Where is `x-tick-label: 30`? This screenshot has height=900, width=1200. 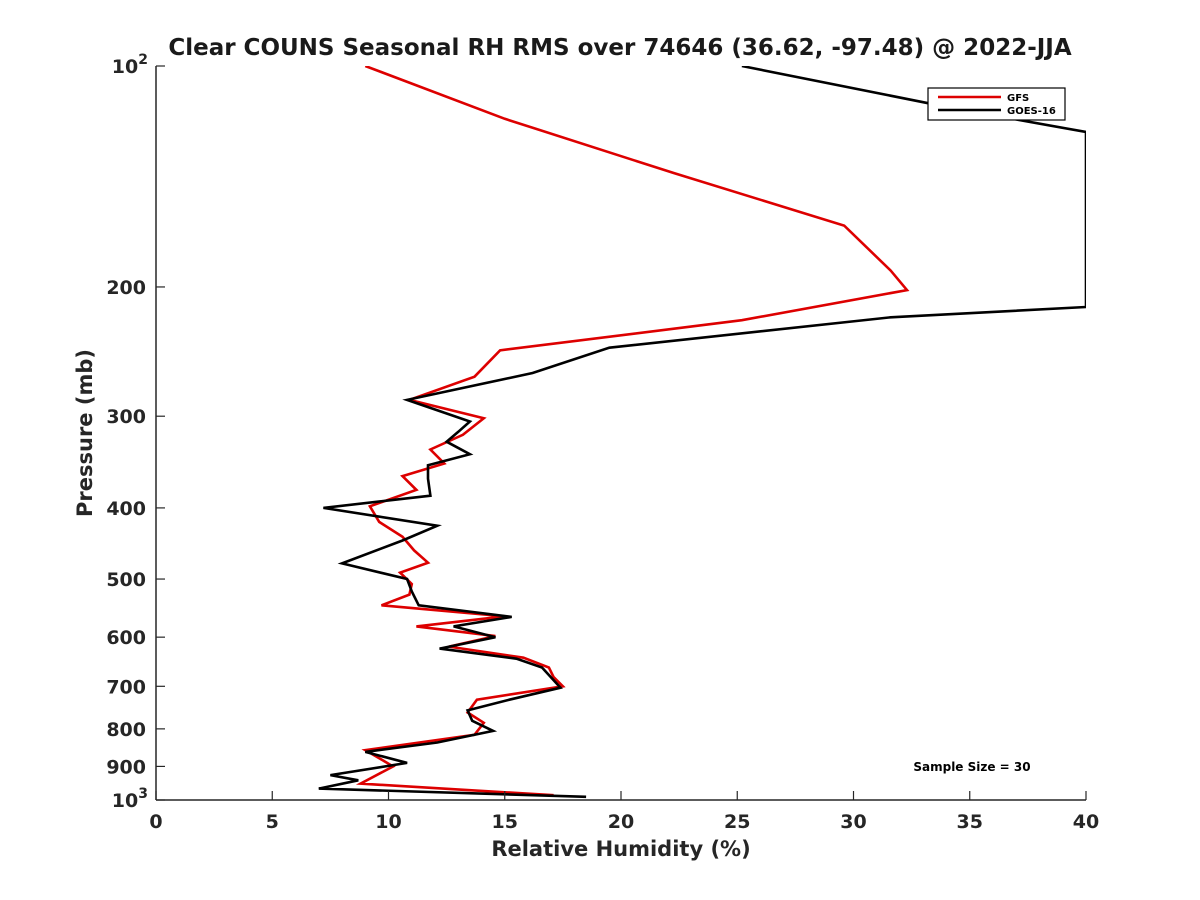
x-tick-label: 30 is located at coordinates (853, 822).